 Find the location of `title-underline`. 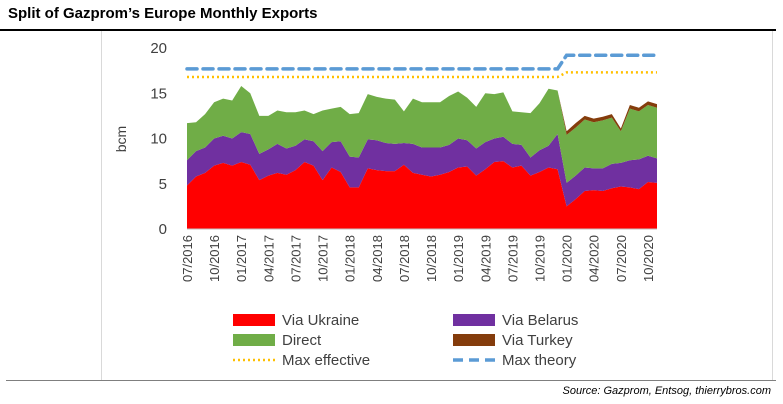

title-underline is located at coordinates (388, 30).